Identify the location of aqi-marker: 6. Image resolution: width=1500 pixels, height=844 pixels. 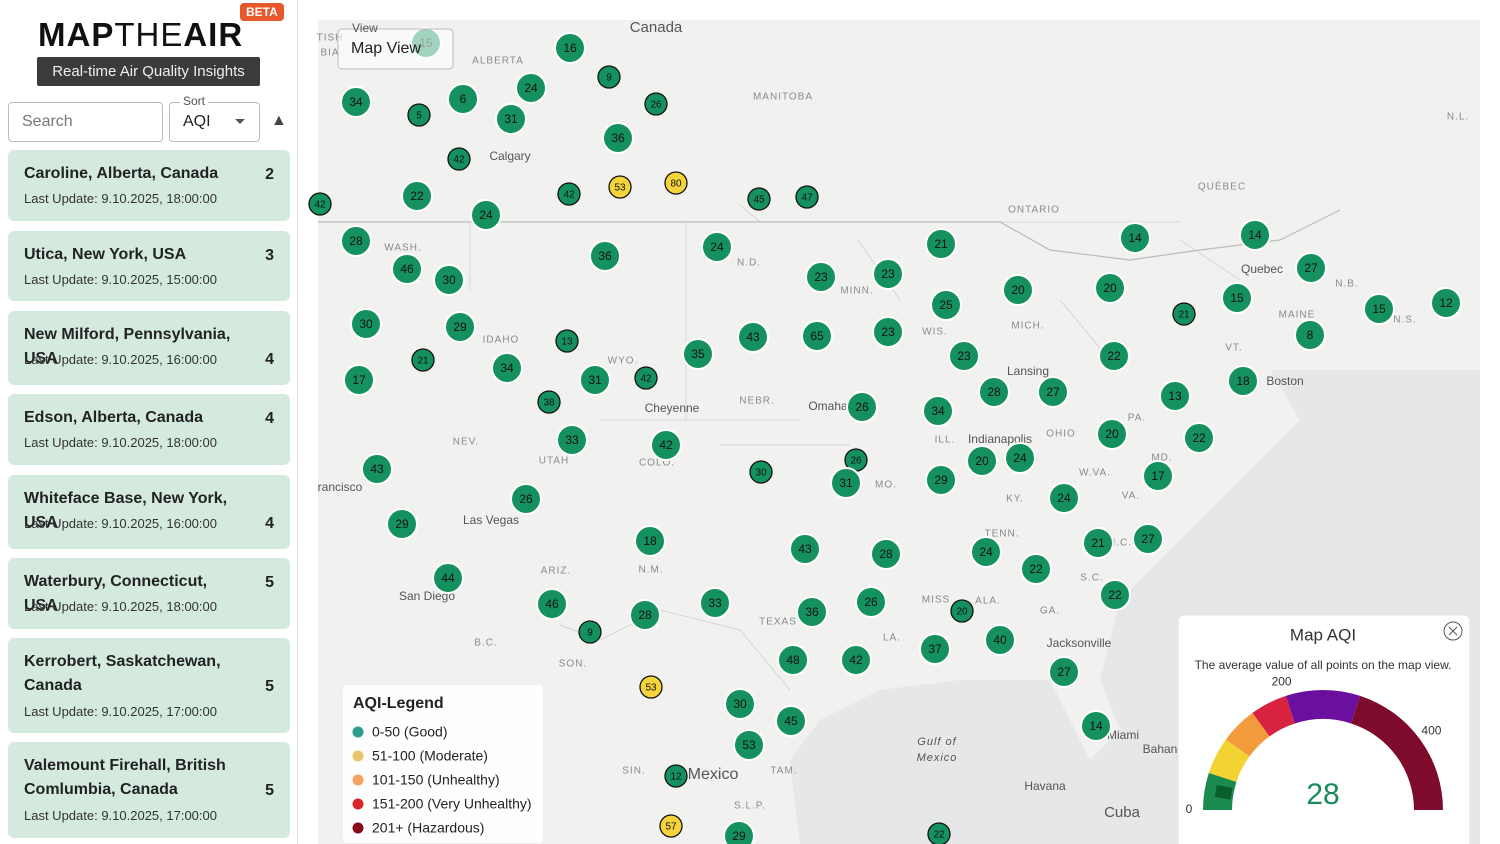
(463, 99).